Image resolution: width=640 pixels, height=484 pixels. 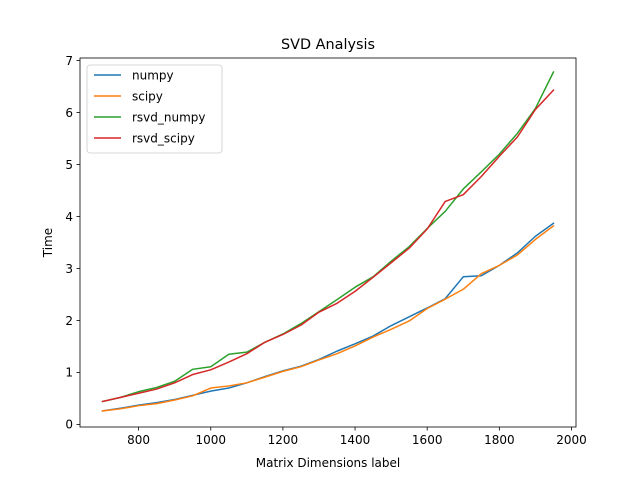 I want to click on legend: numpy scipy rsvd_numpy rsvd_scipy, so click(x=154, y=109).